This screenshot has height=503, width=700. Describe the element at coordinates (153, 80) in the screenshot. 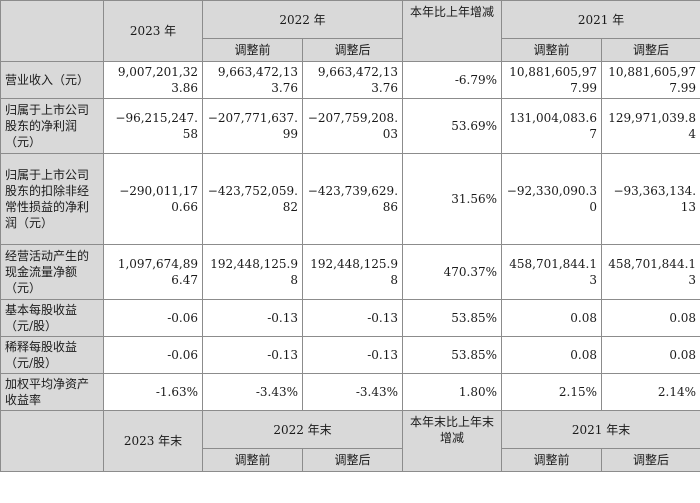

I see `cell-2023: 9,007,201,323.86` at that location.